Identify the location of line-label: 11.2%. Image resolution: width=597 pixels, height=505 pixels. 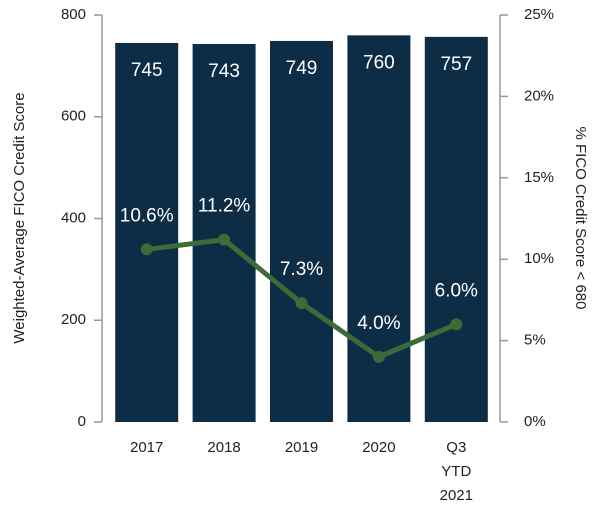
(224, 206).